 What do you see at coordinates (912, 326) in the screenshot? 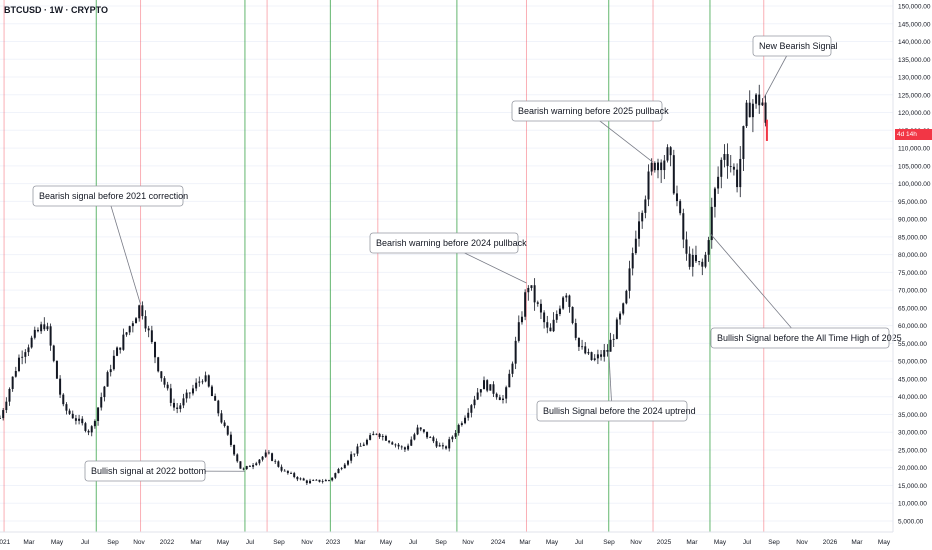
I see `y-tick-label: 60,000.00` at bounding box center [912, 326].